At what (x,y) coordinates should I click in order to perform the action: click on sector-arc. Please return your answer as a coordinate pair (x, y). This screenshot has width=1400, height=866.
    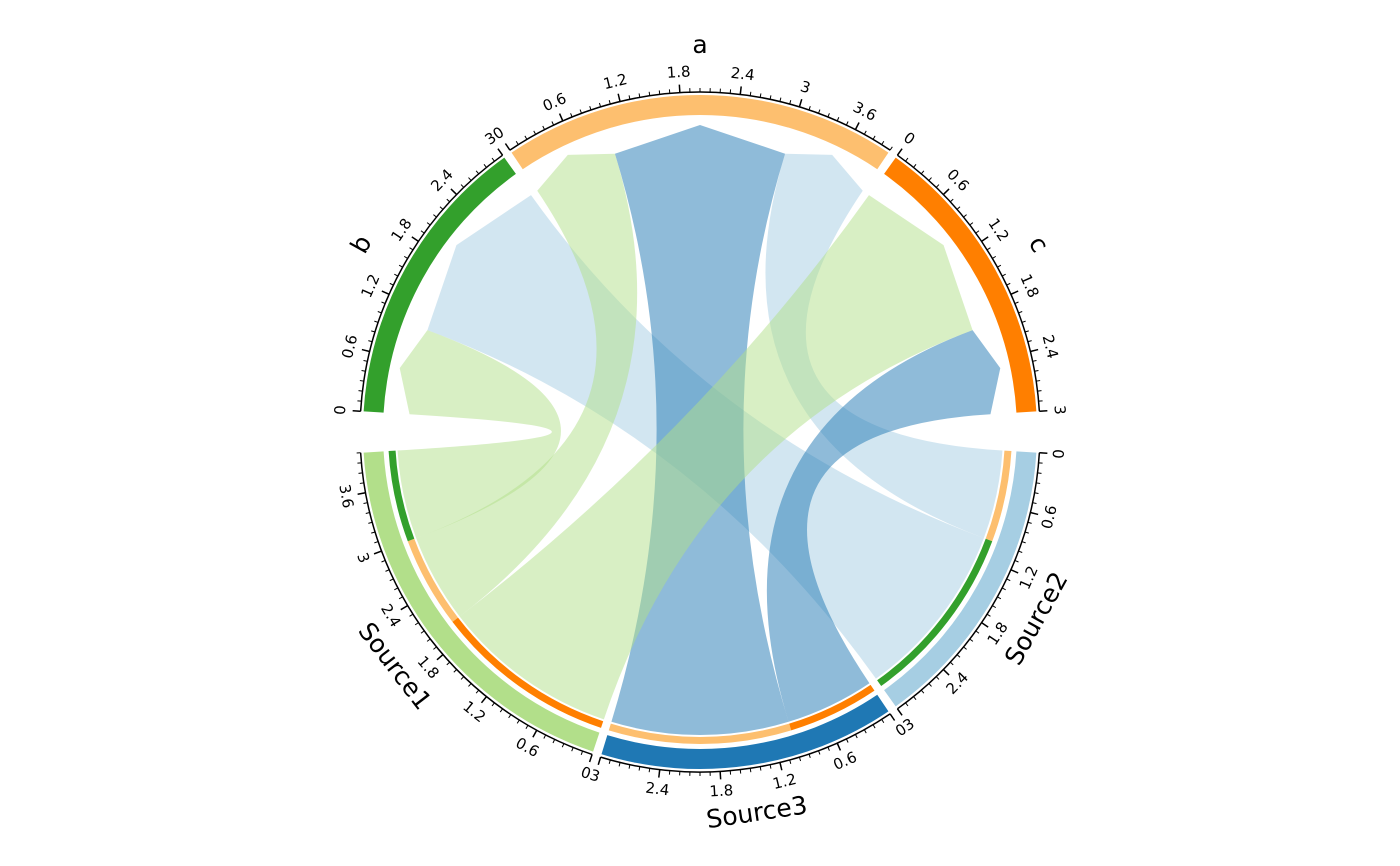
    Looking at the image, I should click on (745, 731).